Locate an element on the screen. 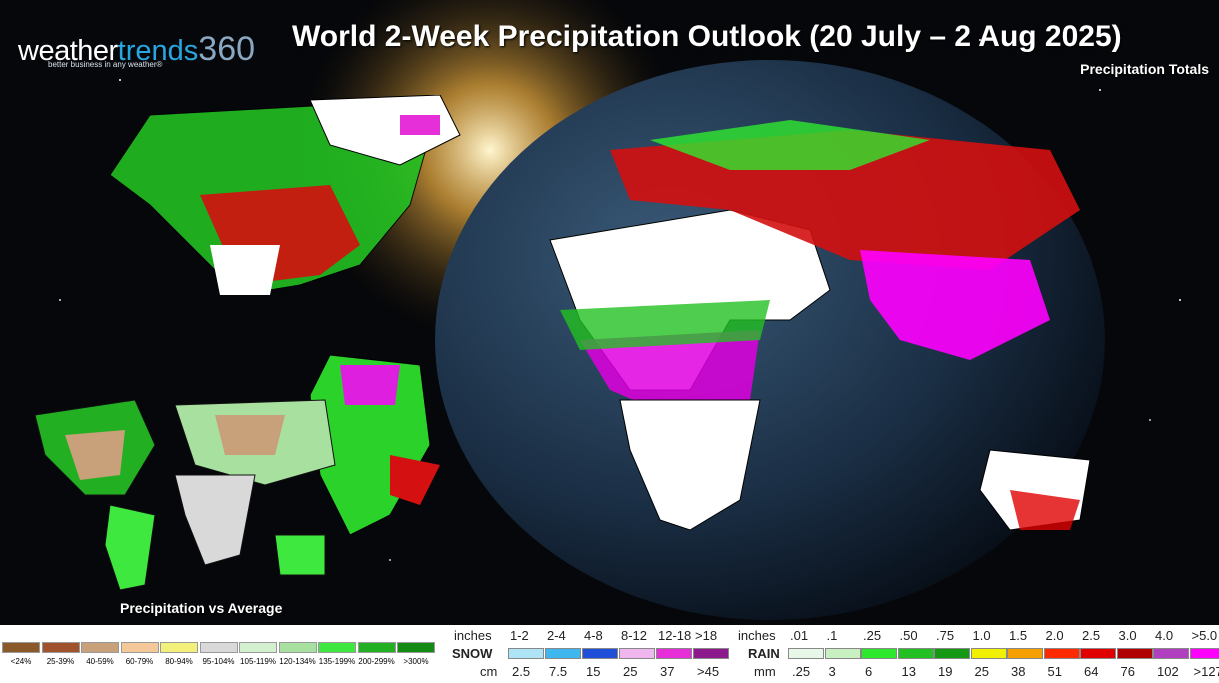 Image resolution: width=1219 pixels, height=683 pixels. rain-inches-value: 1.5 is located at coordinates (1018, 635).